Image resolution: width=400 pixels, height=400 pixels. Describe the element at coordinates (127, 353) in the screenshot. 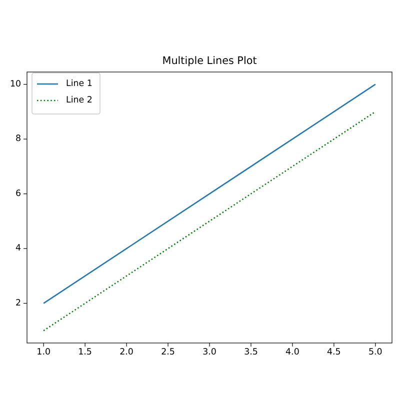

I see `x-tick-label: 2.0` at that location.